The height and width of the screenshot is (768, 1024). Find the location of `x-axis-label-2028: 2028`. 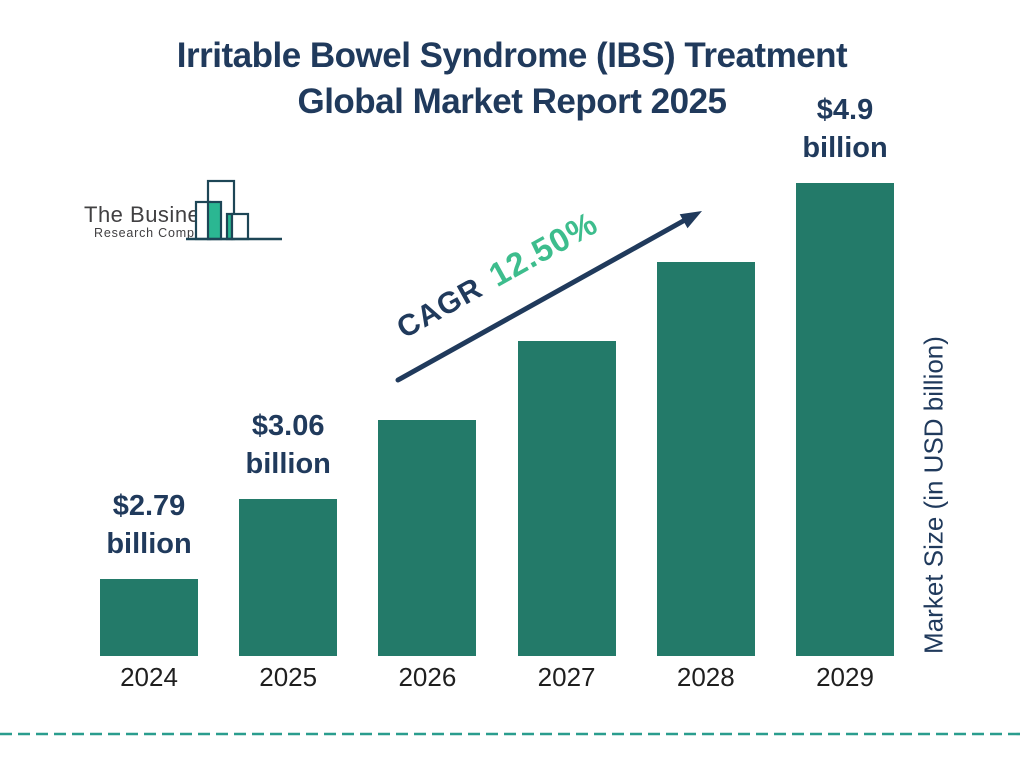

x-axis-label-2028: 2028 is located at coordinates (705, 677).